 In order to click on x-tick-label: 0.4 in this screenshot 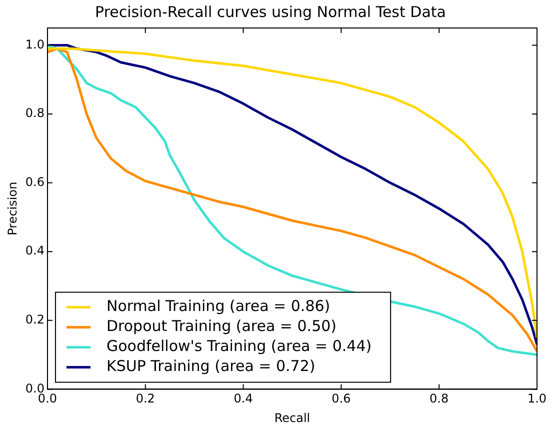, I will do `click(243, 399)`.